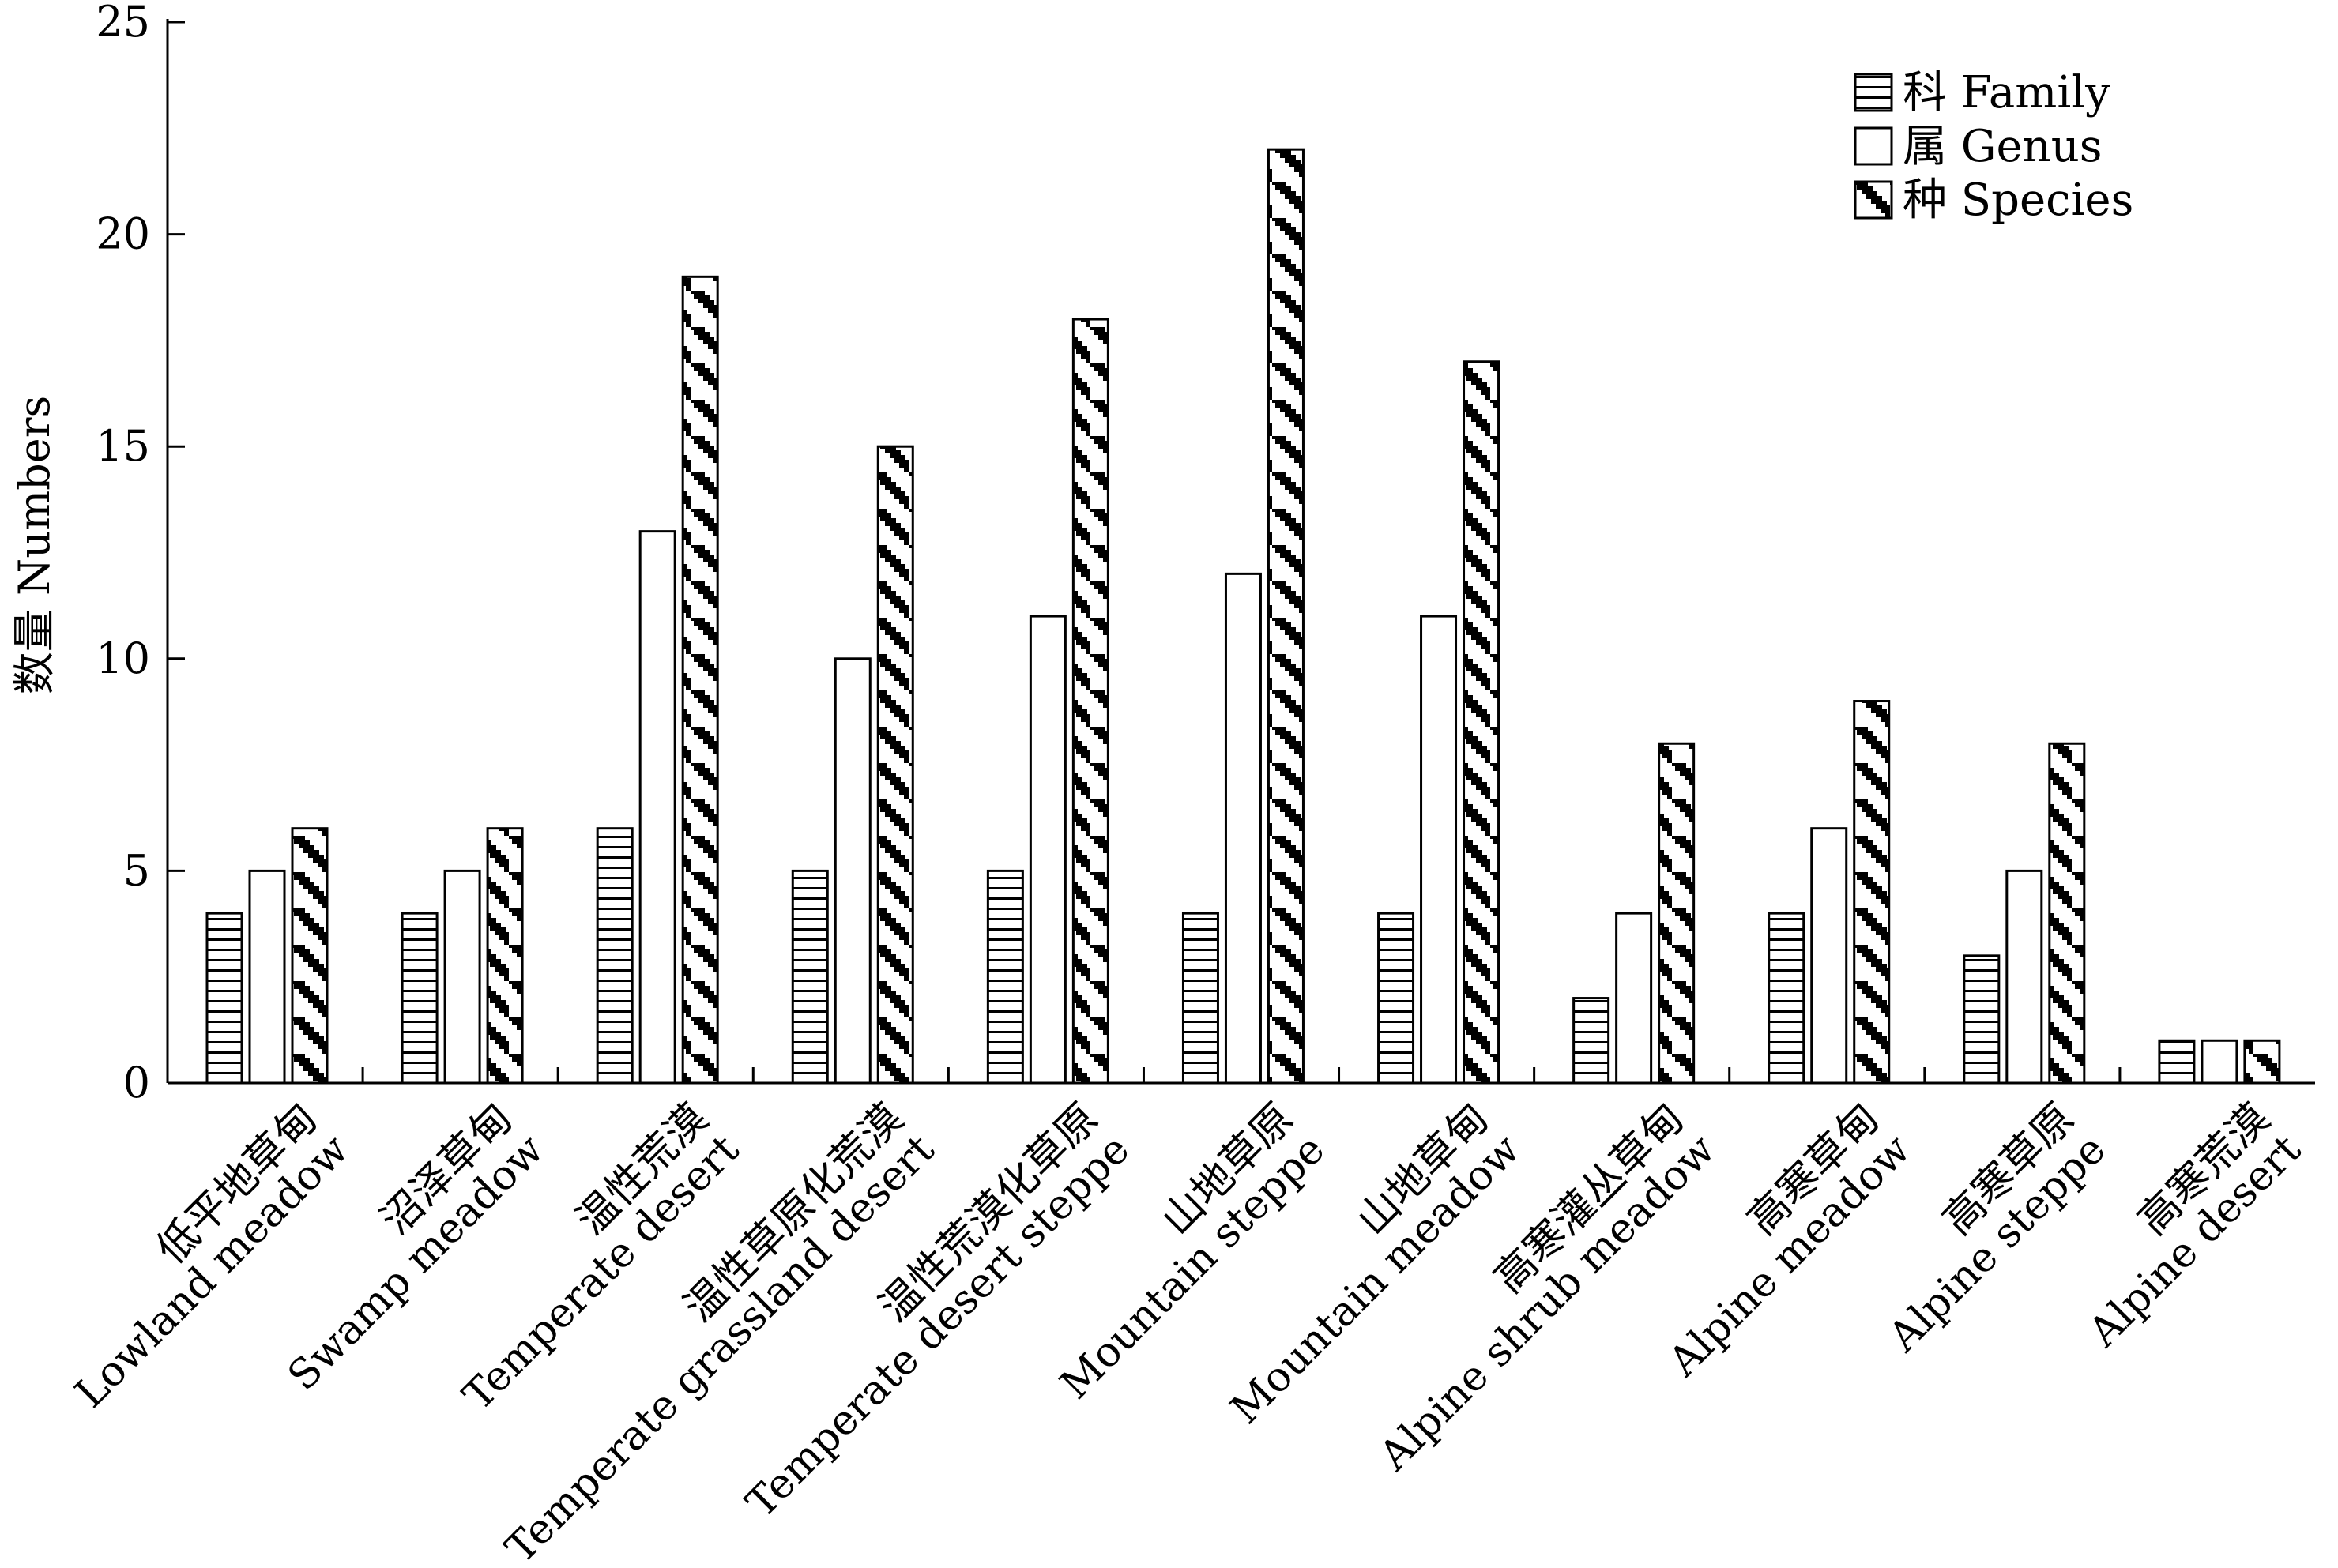 Image resolution: width=2338 pixels, height=1568 pixels. I want to click on legend-swatch-genus, so click(1874, 146).